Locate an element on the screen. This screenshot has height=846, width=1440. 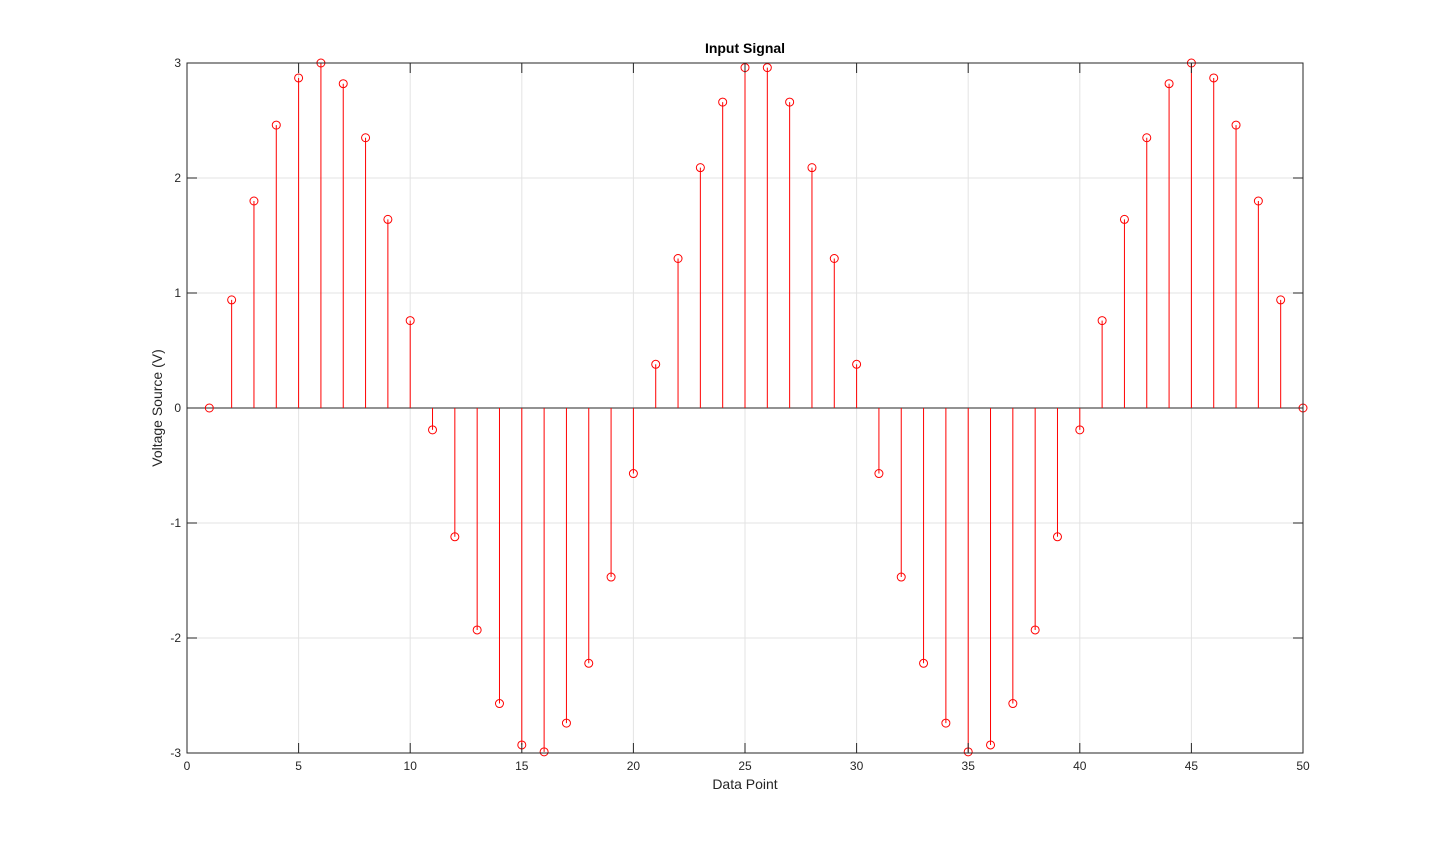
x-tick-label: 0 is located at coordinates (187, 766).